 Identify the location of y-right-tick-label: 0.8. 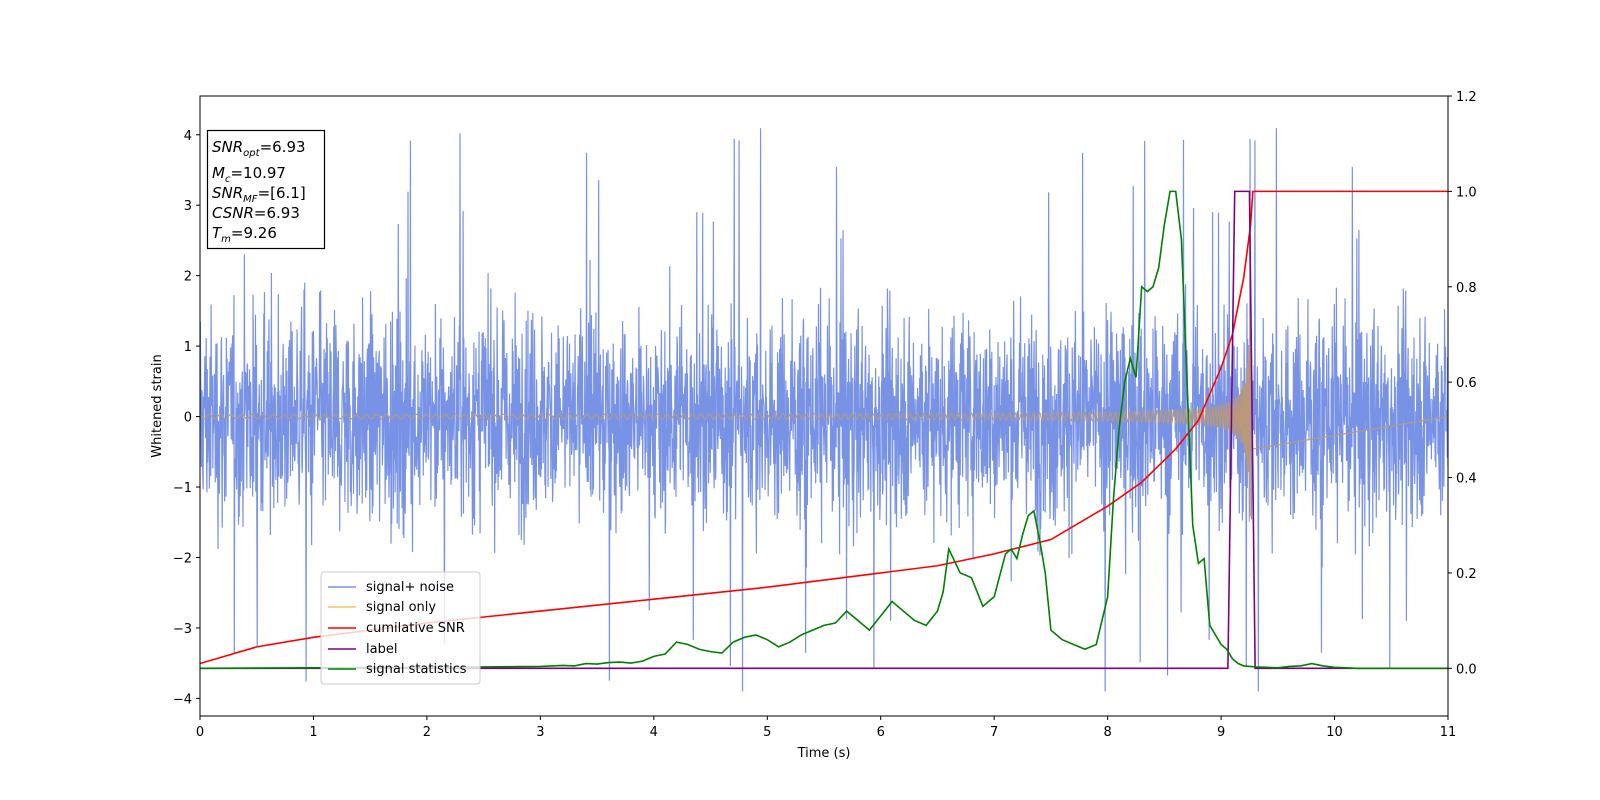
(1466, 288).